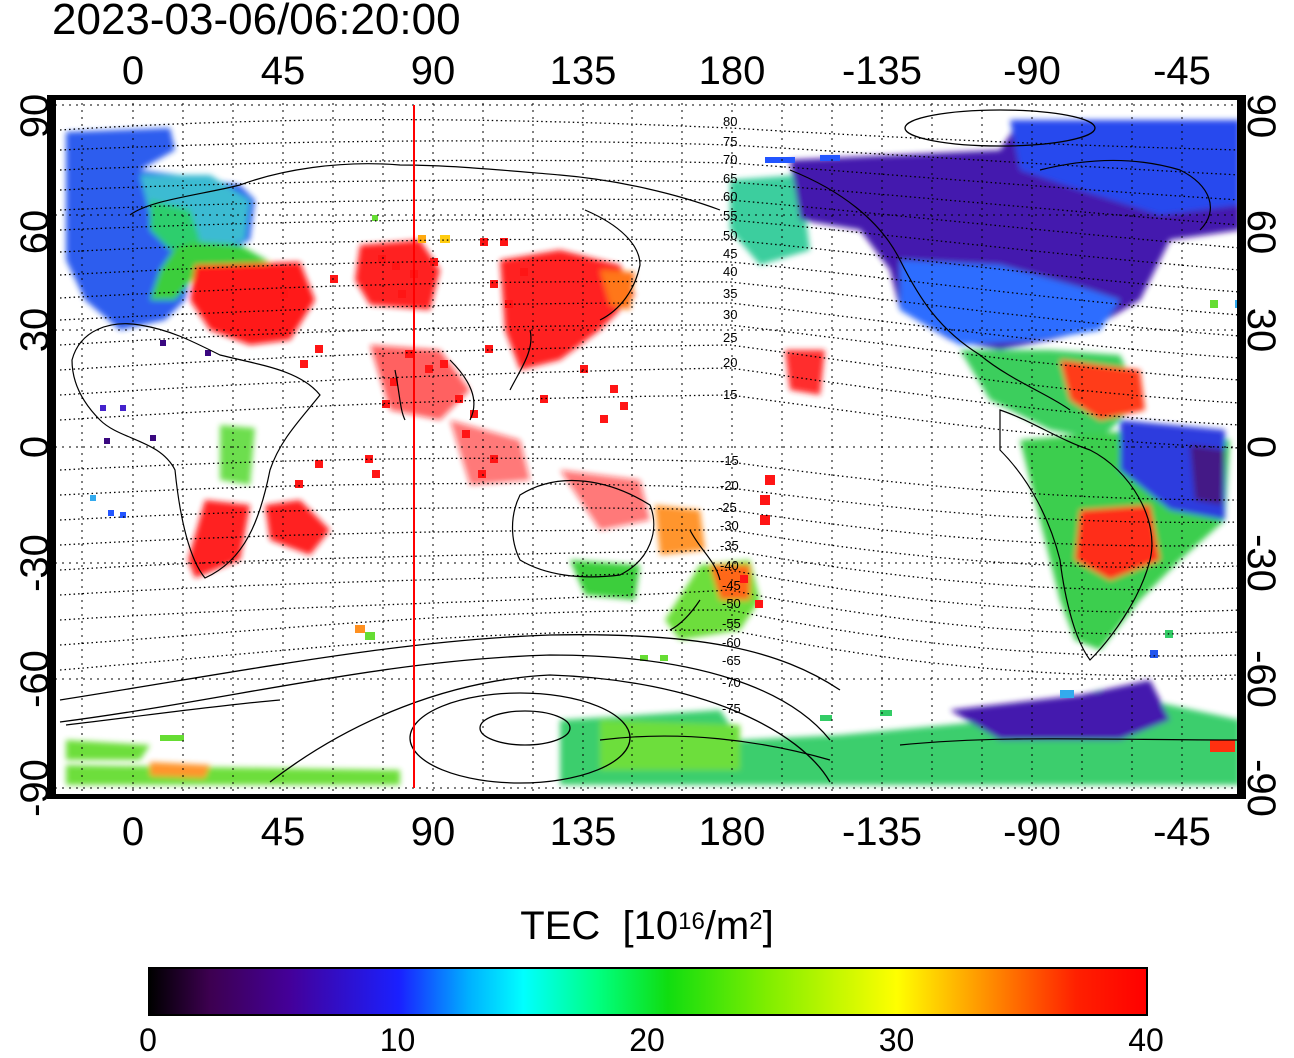 Image resolution: width=1294 pixels, height=1058 pixels. What do you see at coordinates (1146, 1040) in the screenshot?
I see `colorbar-tick-label: 40` at bounding box center [1146, 1040].